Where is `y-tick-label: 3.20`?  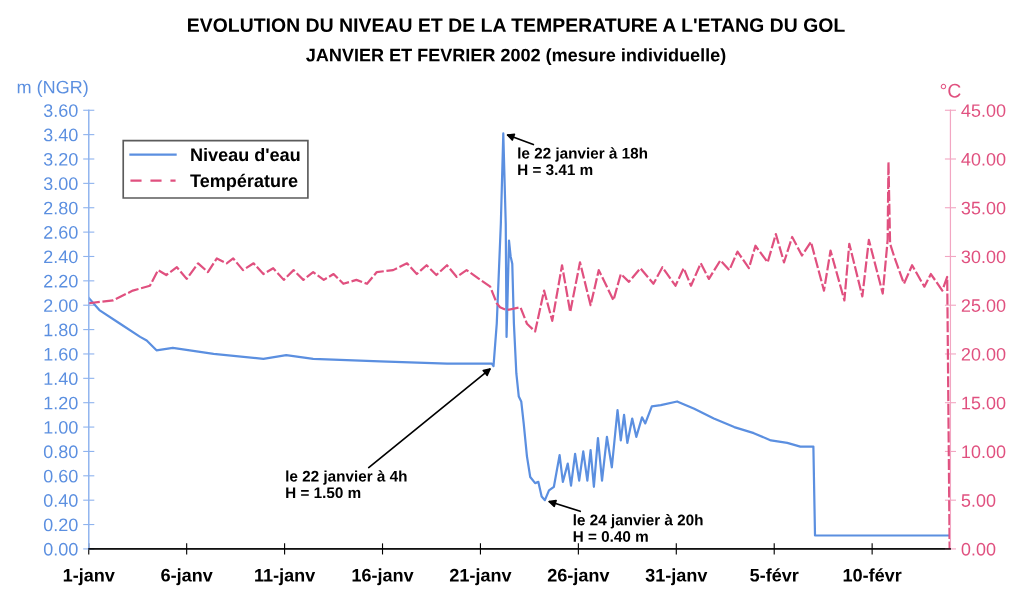
y-tick-label: 3.20 is located at coordinates (60, 159).